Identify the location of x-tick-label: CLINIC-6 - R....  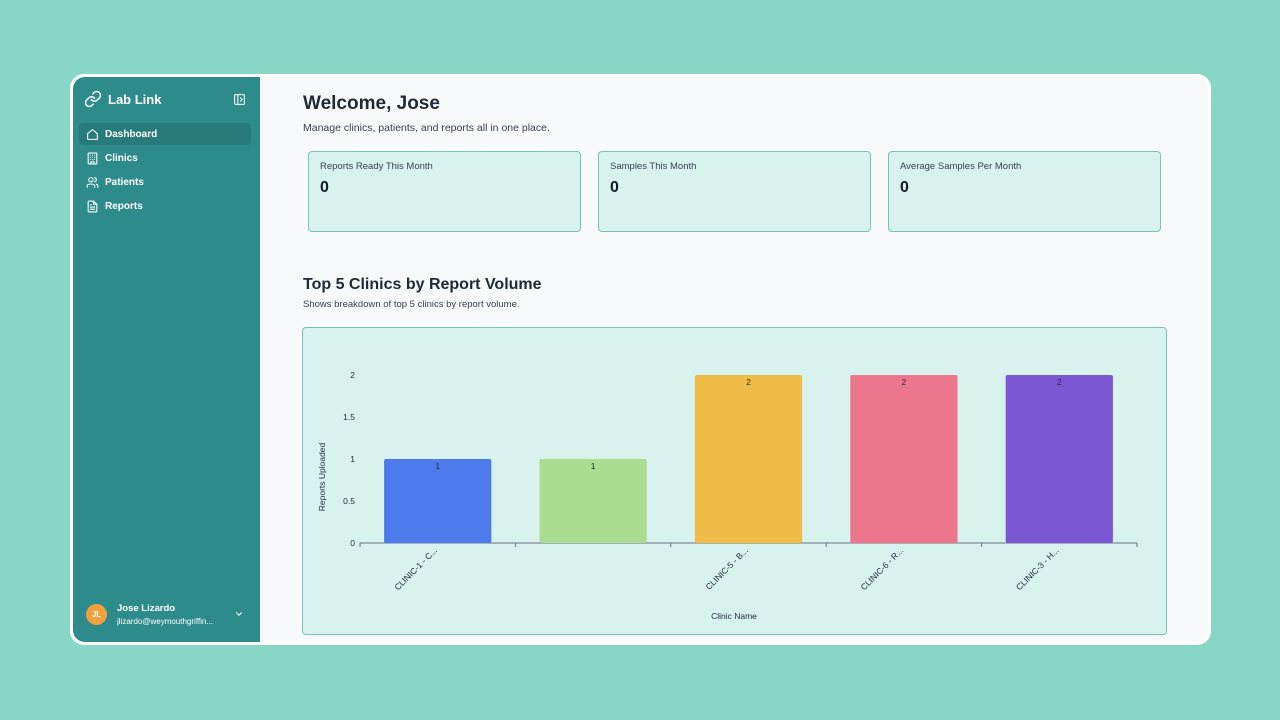
(882, 568).